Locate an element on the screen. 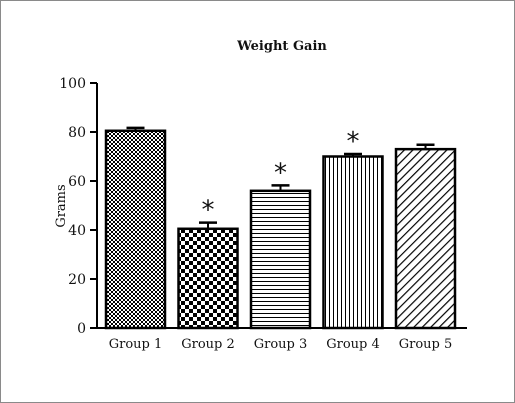 The image size is (515, 403). x-tick-label-3: Group 3 is located at coordinates (281, 344).